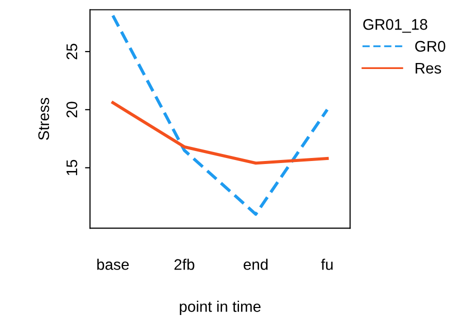  Describe the element at coordinates (113, 264) in the screenshot. I see `x-tick-label: base` at that location.